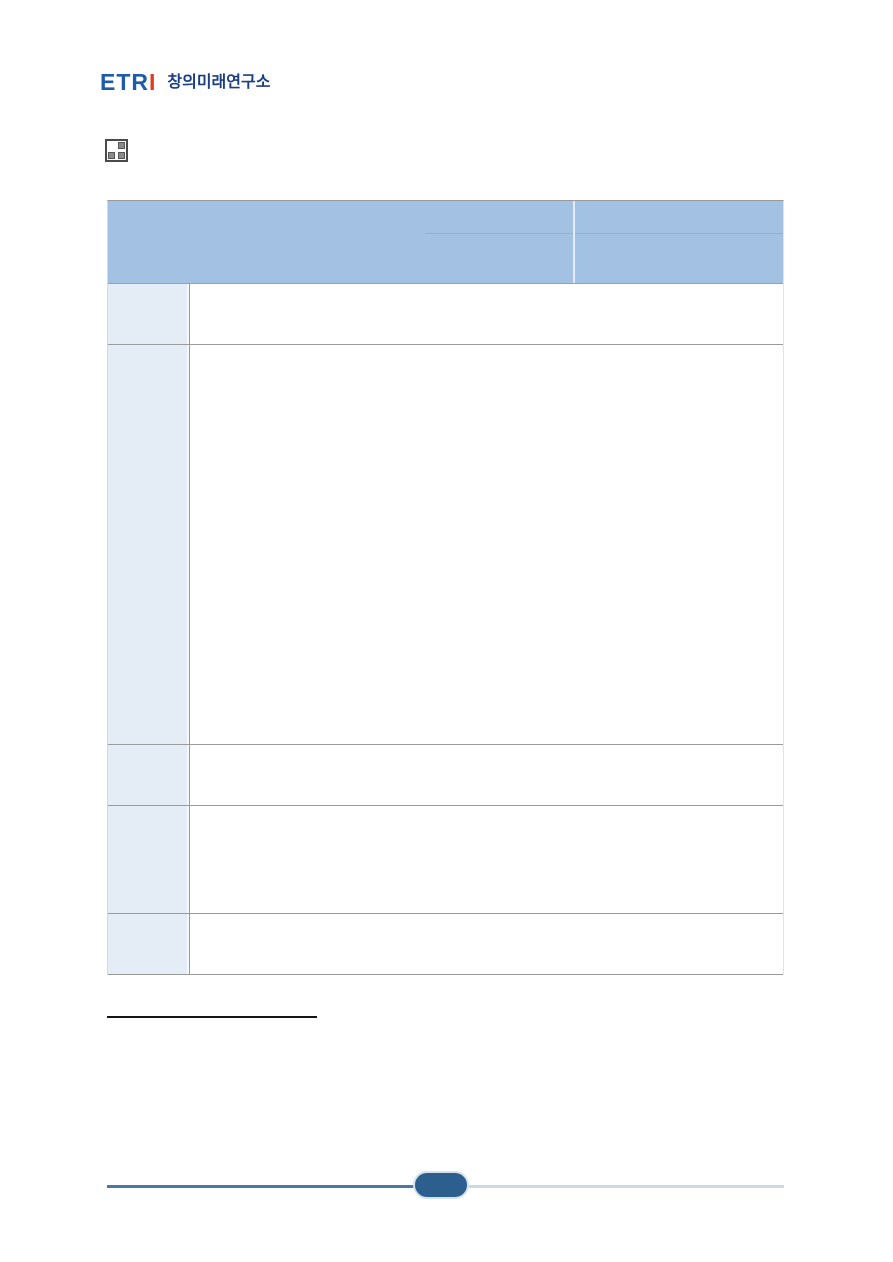 This screenshot has width=893, height=1262. What do you see at coordinates (219, 82) in the screenshot?
I see `institute-name: 창의미래연구소` at bounding box center [219, 82].